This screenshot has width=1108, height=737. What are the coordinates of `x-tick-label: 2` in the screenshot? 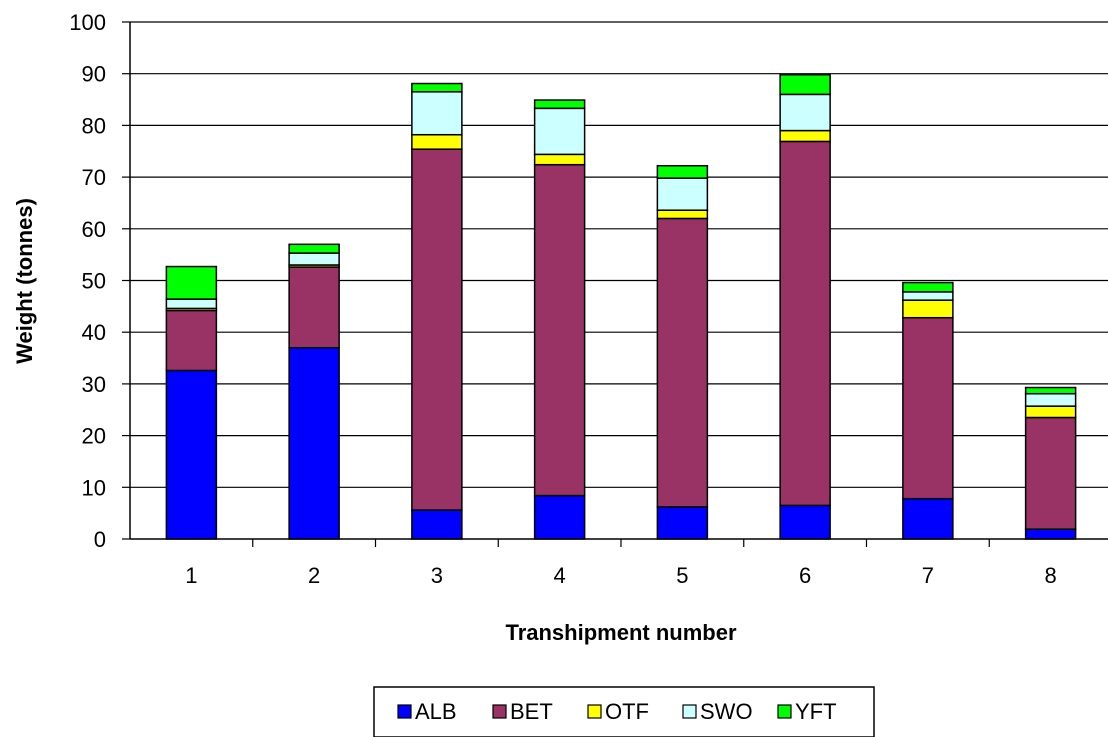 It's located at (314, 575).